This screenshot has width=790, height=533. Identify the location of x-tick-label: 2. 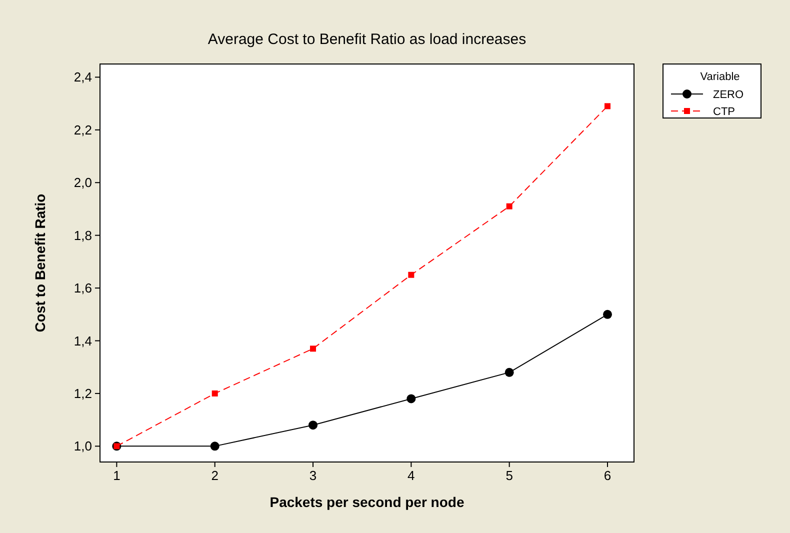
(214, 475).